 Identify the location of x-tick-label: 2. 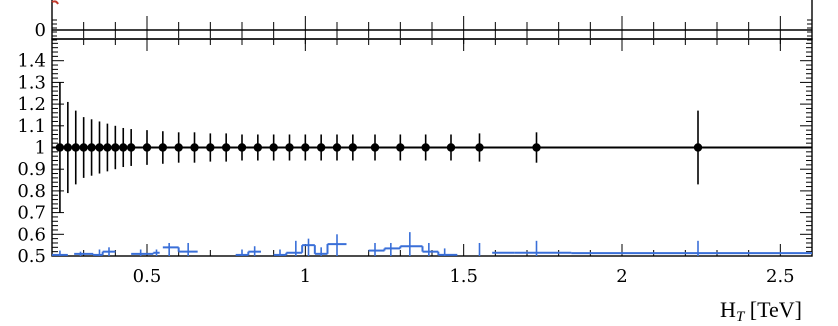
(621, 276).